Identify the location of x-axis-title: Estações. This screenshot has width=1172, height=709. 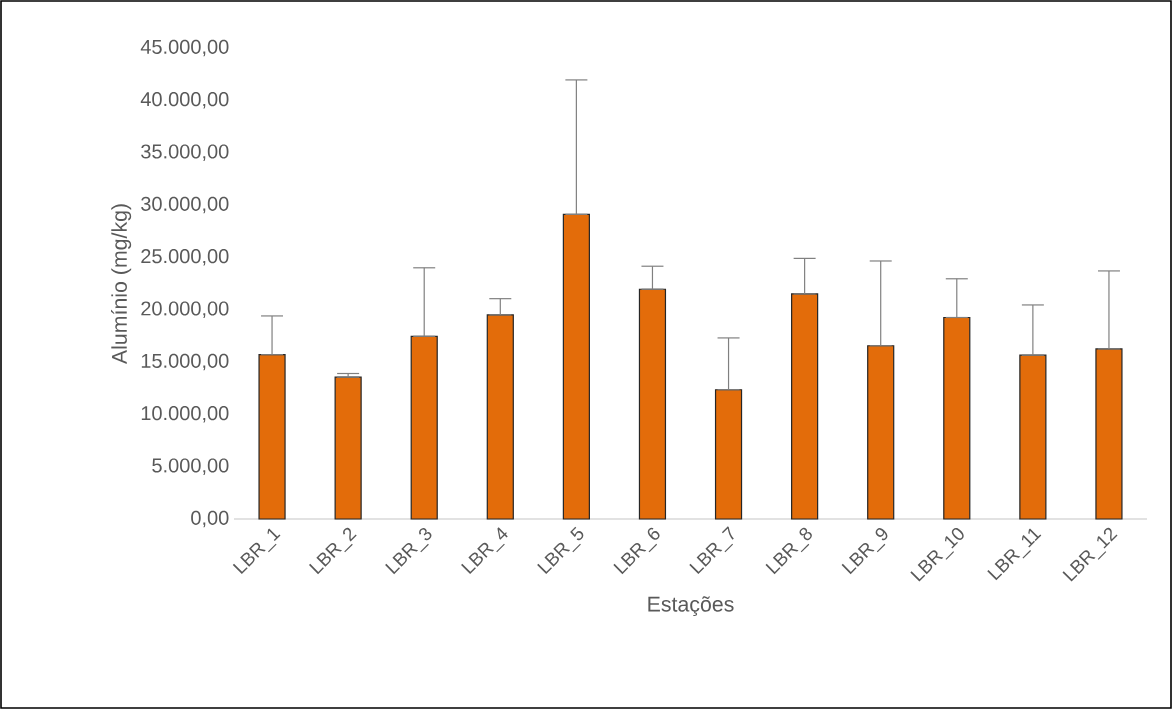
(691, 606).